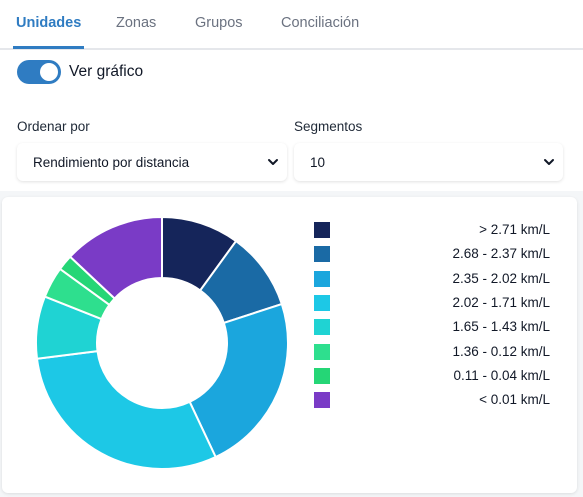  I want to click on sort-select-value: Rendimiento por distancia, so click(111, 162).